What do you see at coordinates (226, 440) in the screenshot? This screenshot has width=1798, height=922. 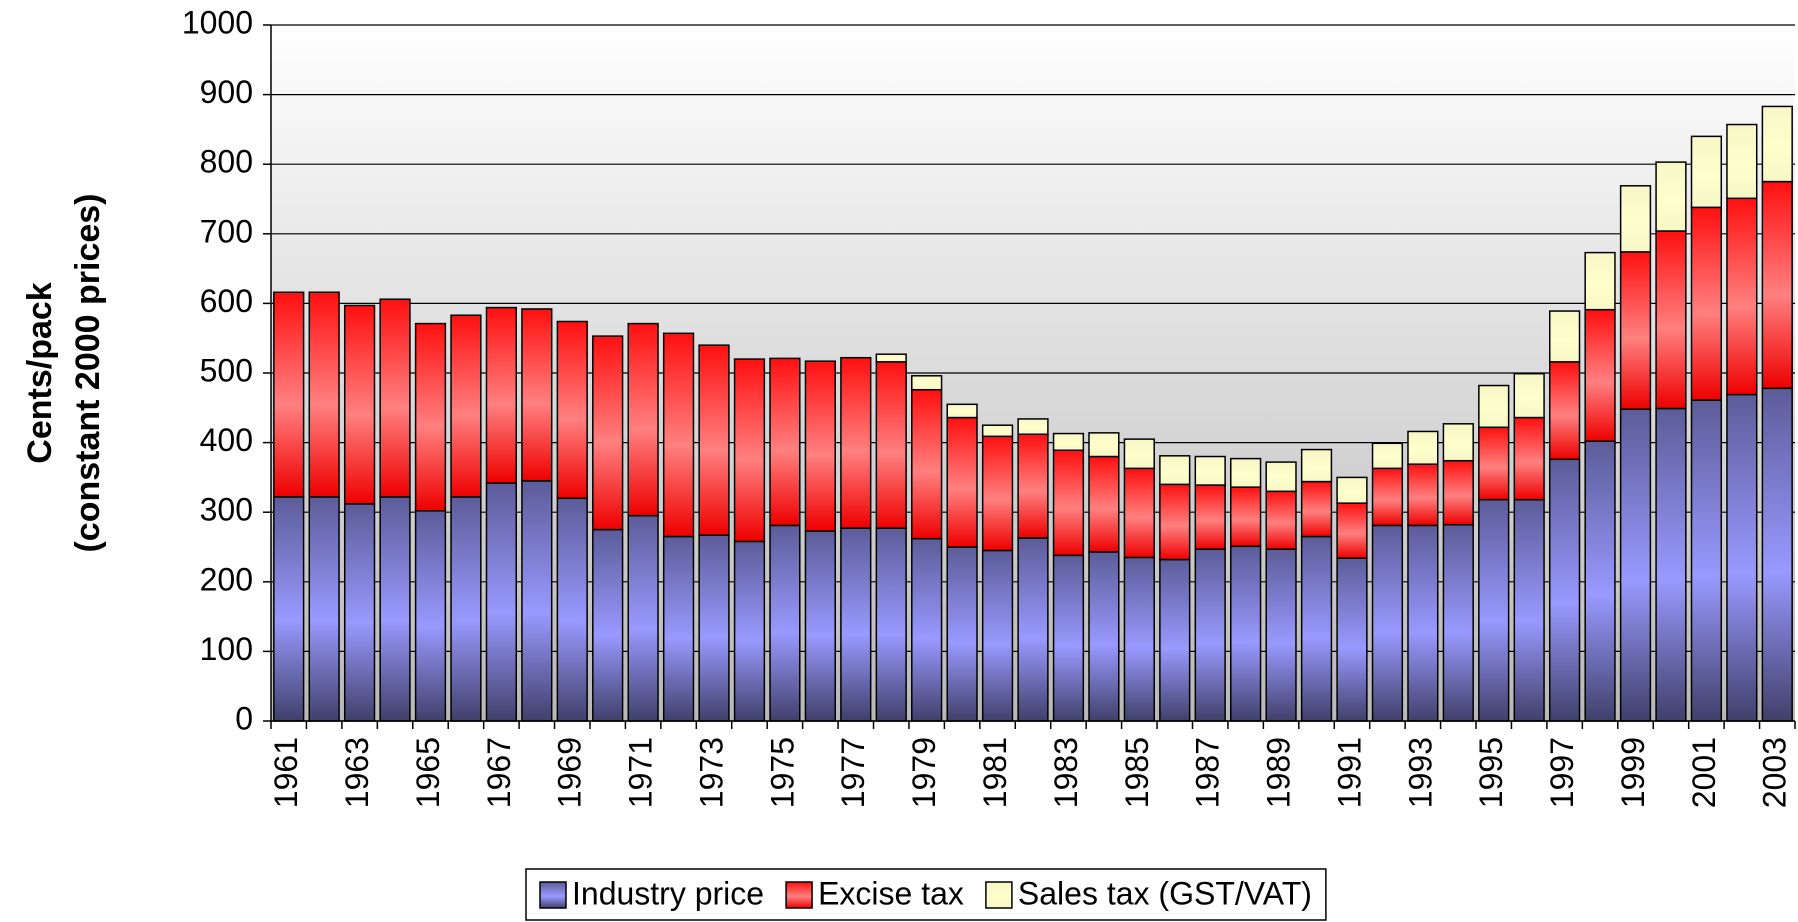 I see `y-tick-label: 400` at bounding box center [226, 440].